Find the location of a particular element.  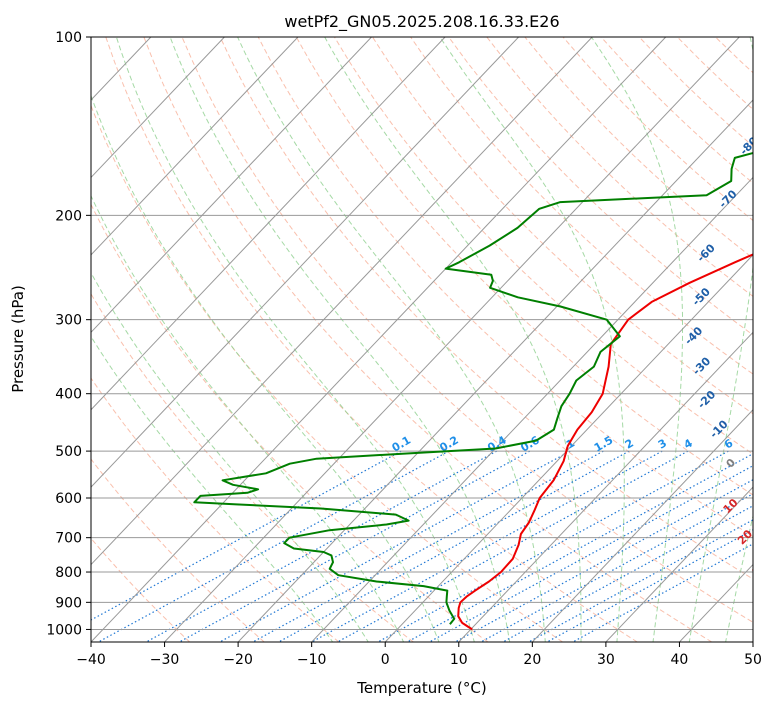

chart-title: wetPf2_GN05.2025.208.16.33.E26 is located at coordinates (421, 22).